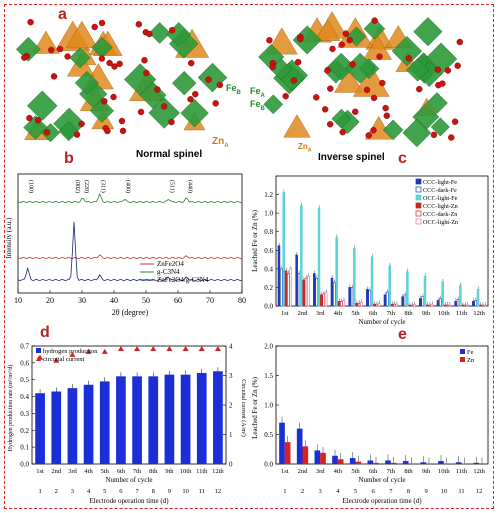  I want to click on day-label: 4, so click(89, 491).